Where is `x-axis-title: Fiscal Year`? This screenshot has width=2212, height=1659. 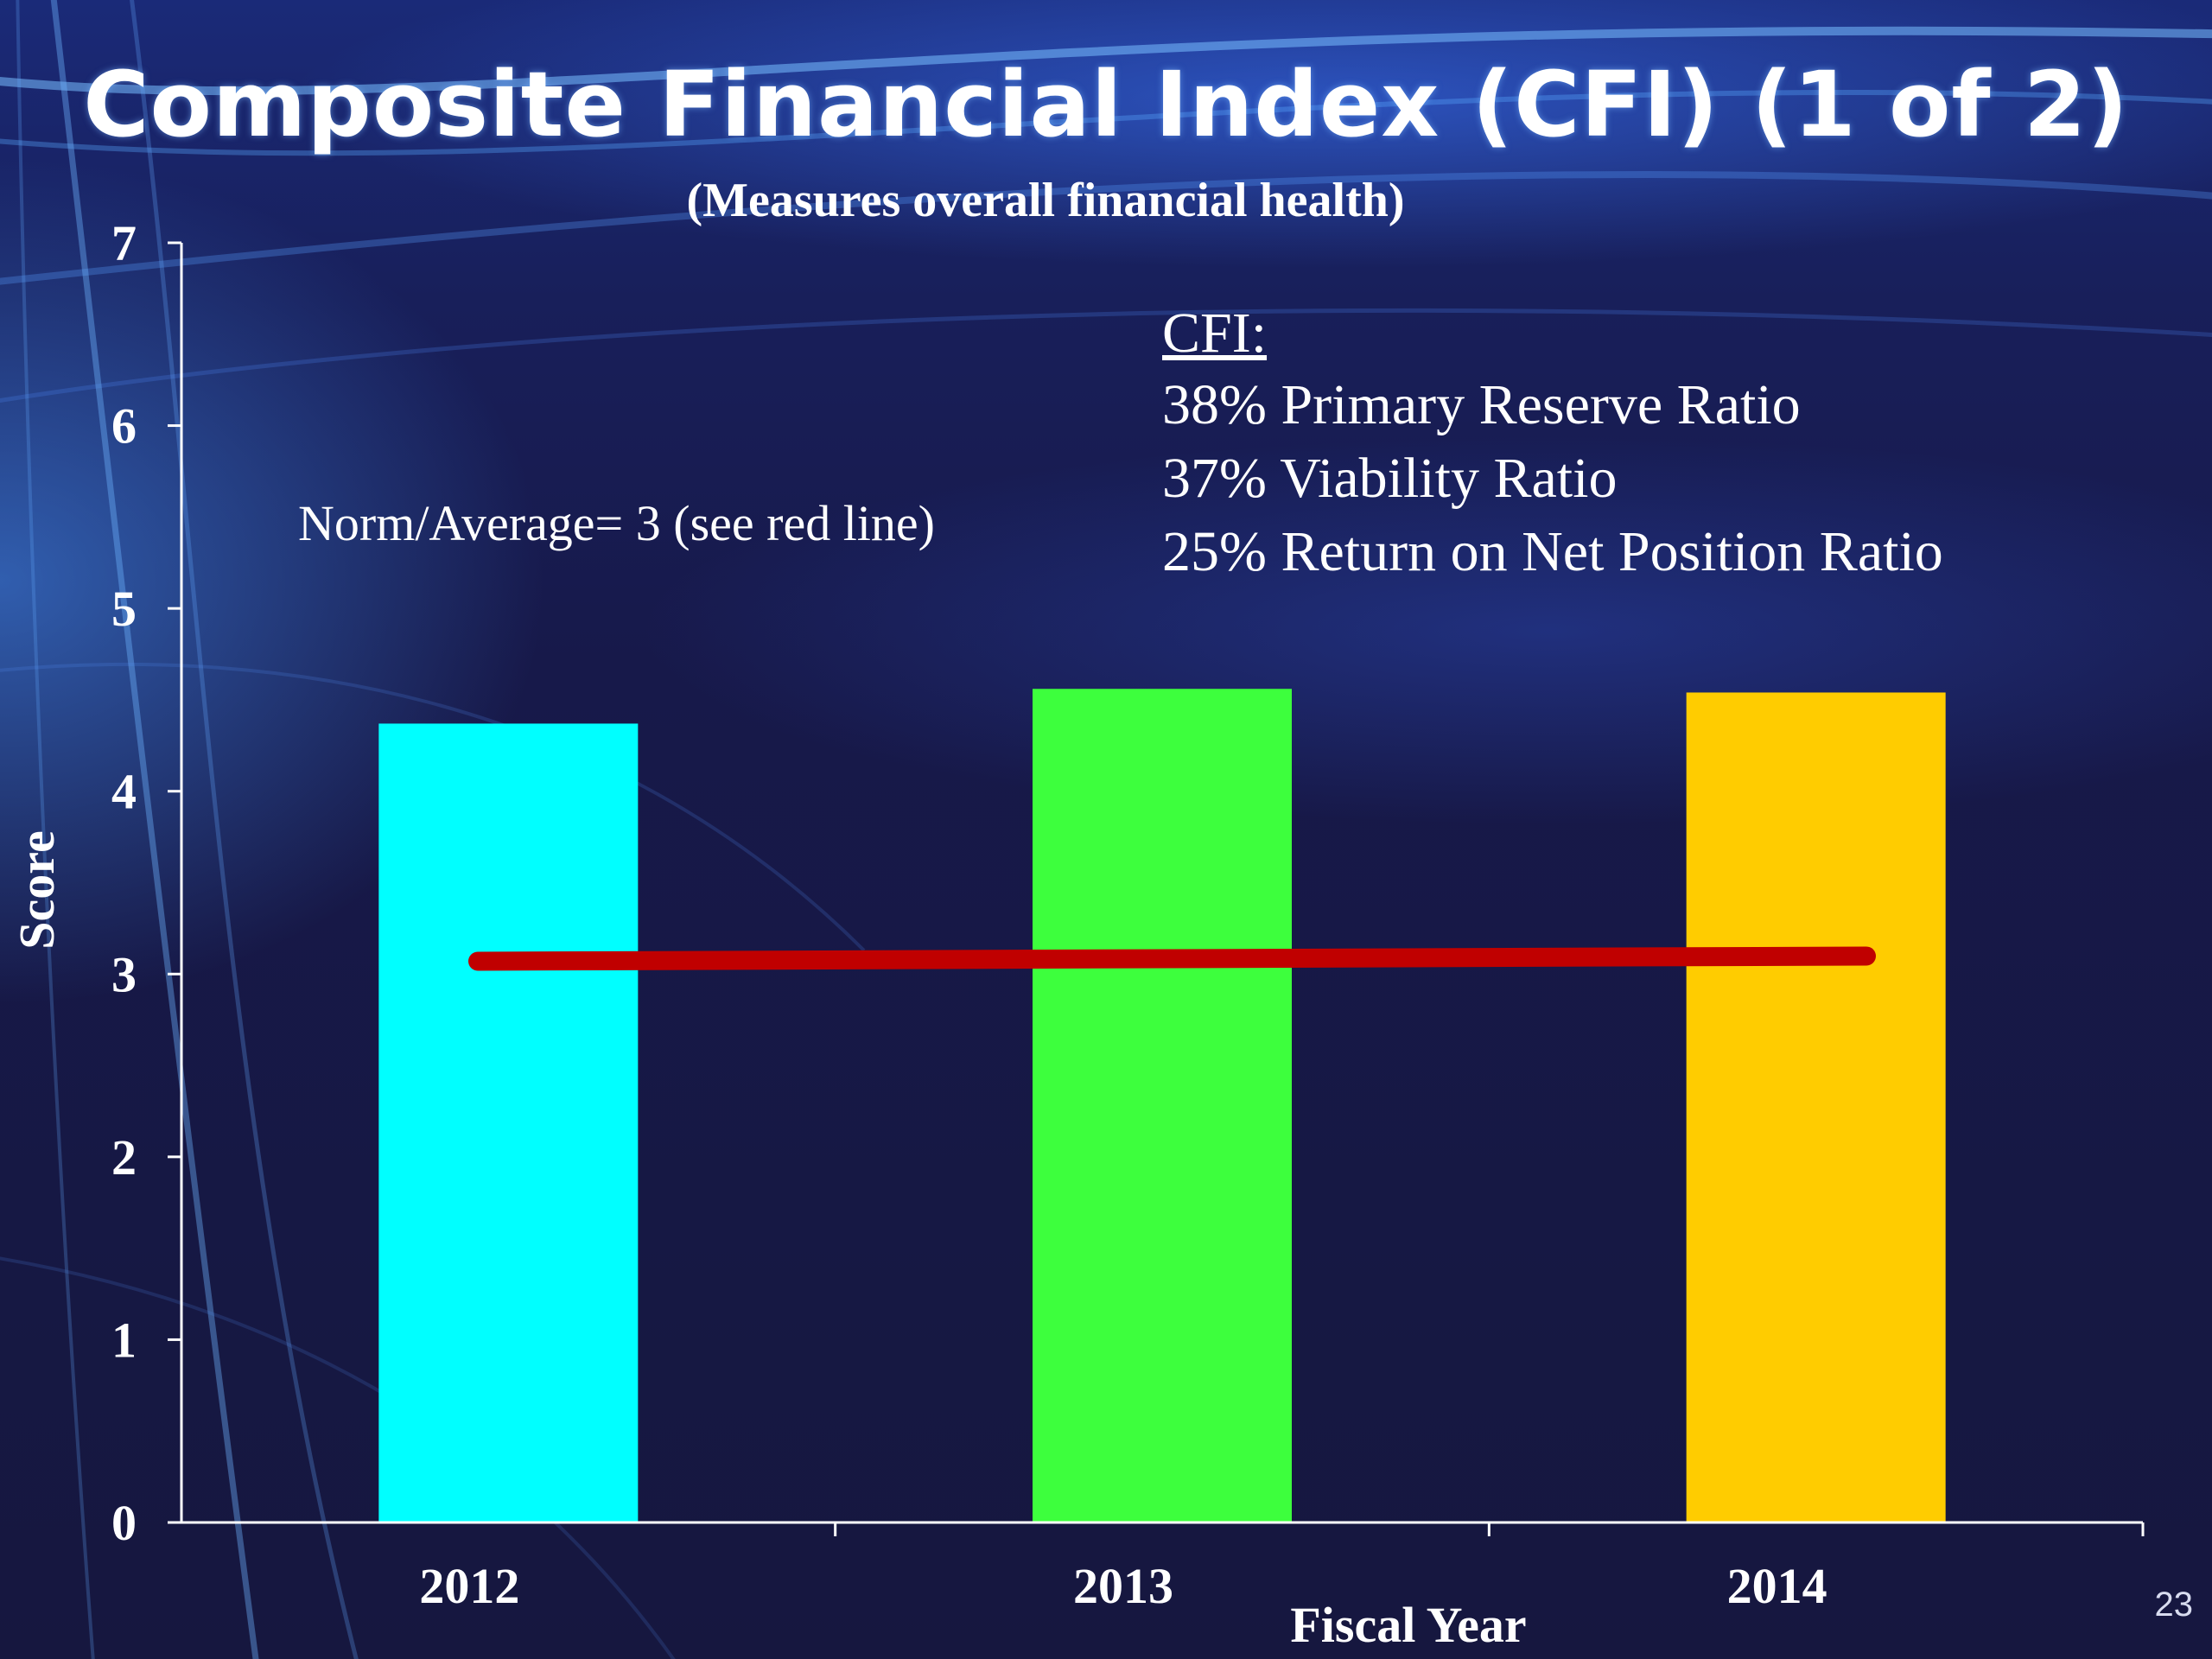
x-axis-title: Fiscal Year is located at coordinates (1408, 1625).